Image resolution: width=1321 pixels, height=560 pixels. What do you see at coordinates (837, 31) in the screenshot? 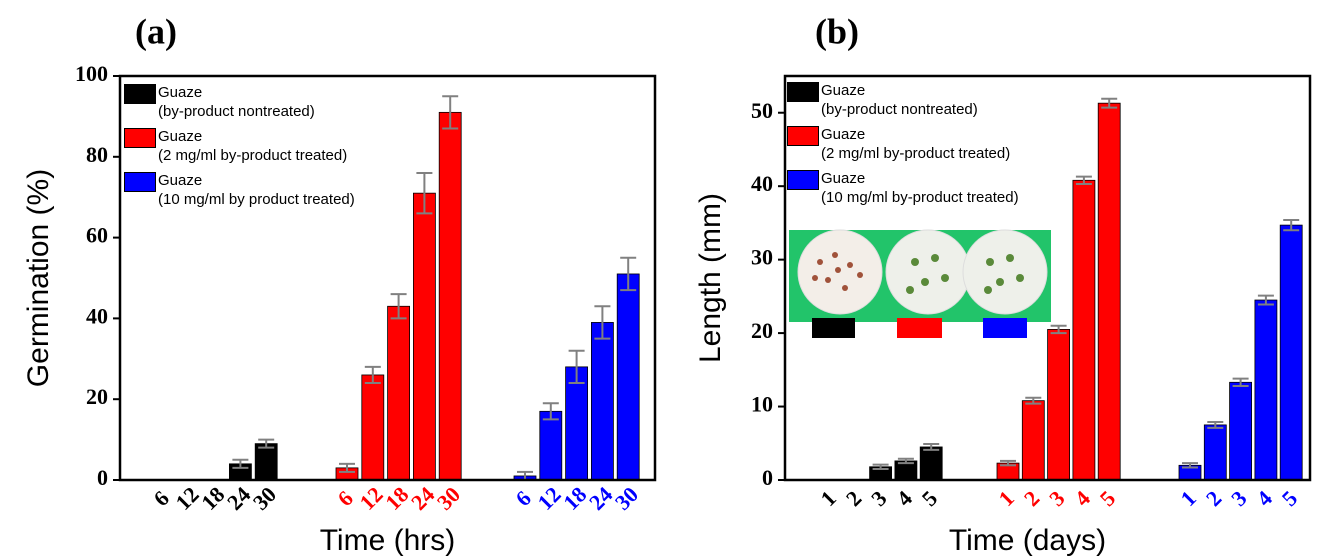
I see `panel-title: (b)` at bounding box center [837, 31].